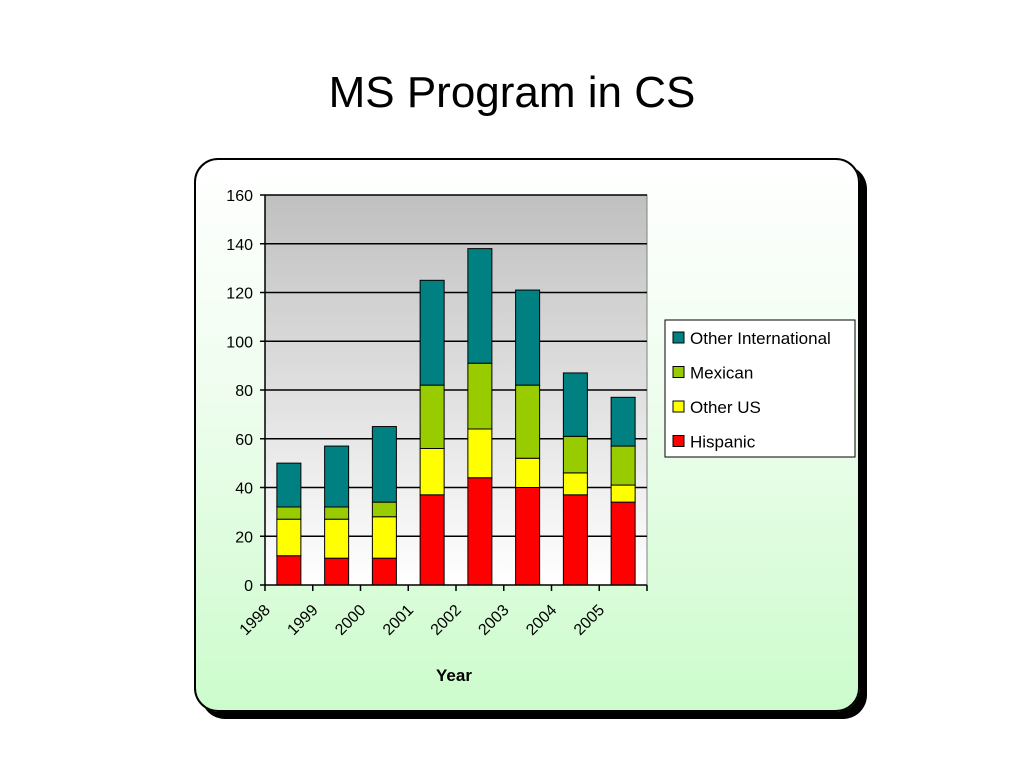  Describe the element at coordinates (289, 570) in the screenshot. I see `bar-segment-hispanic-1998` at that location.